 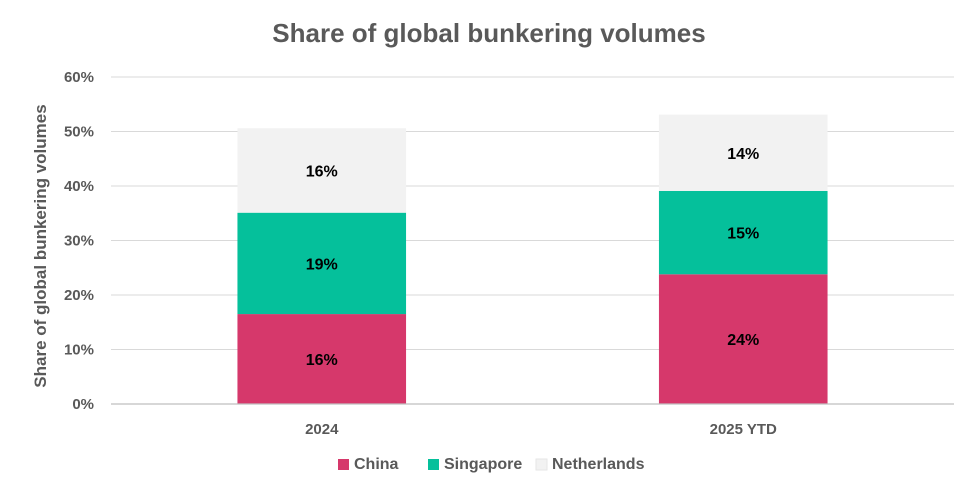 What do you see at coordinates (40, 245) in the screenshot?
I see `y-axis-label: Share of global bunkering volumes` at bounding box center [40, 245].